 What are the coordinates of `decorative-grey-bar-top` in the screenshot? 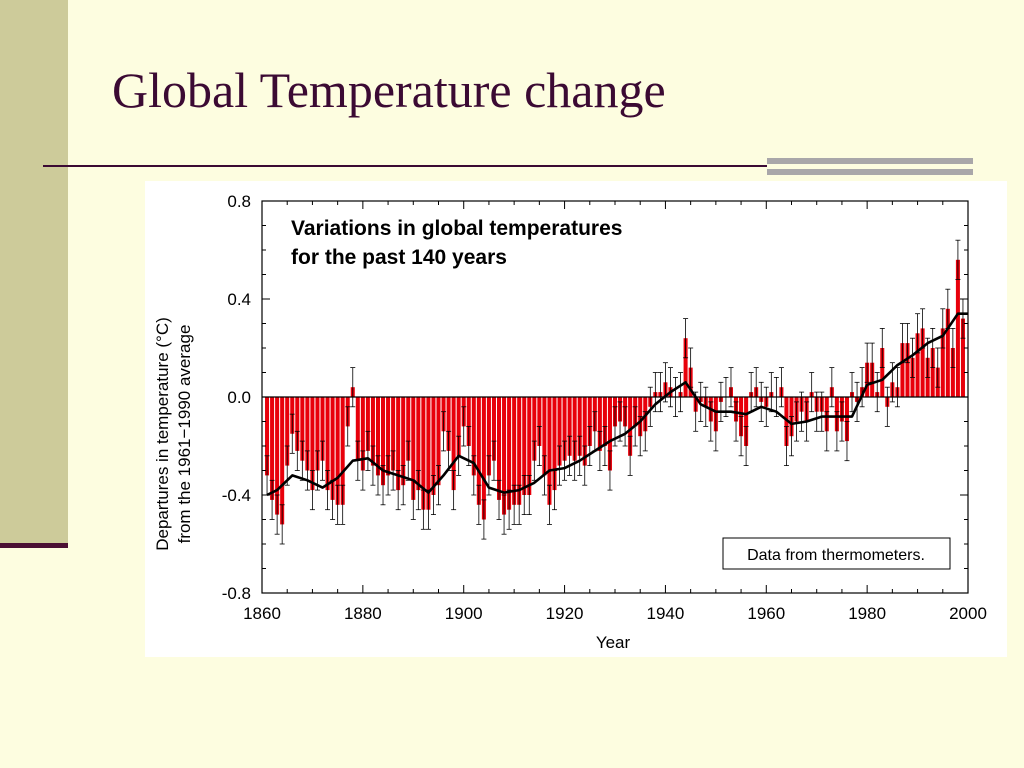 It's located at (870, 161).